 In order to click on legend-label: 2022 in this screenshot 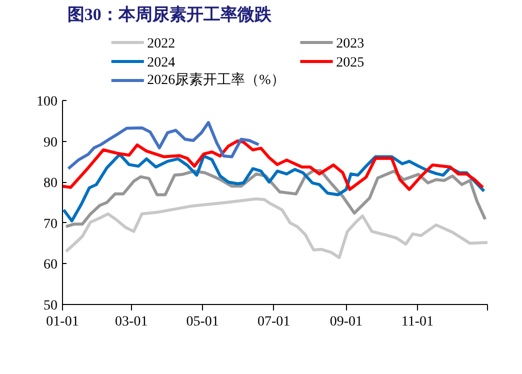, I will do `click(161, 44)`.